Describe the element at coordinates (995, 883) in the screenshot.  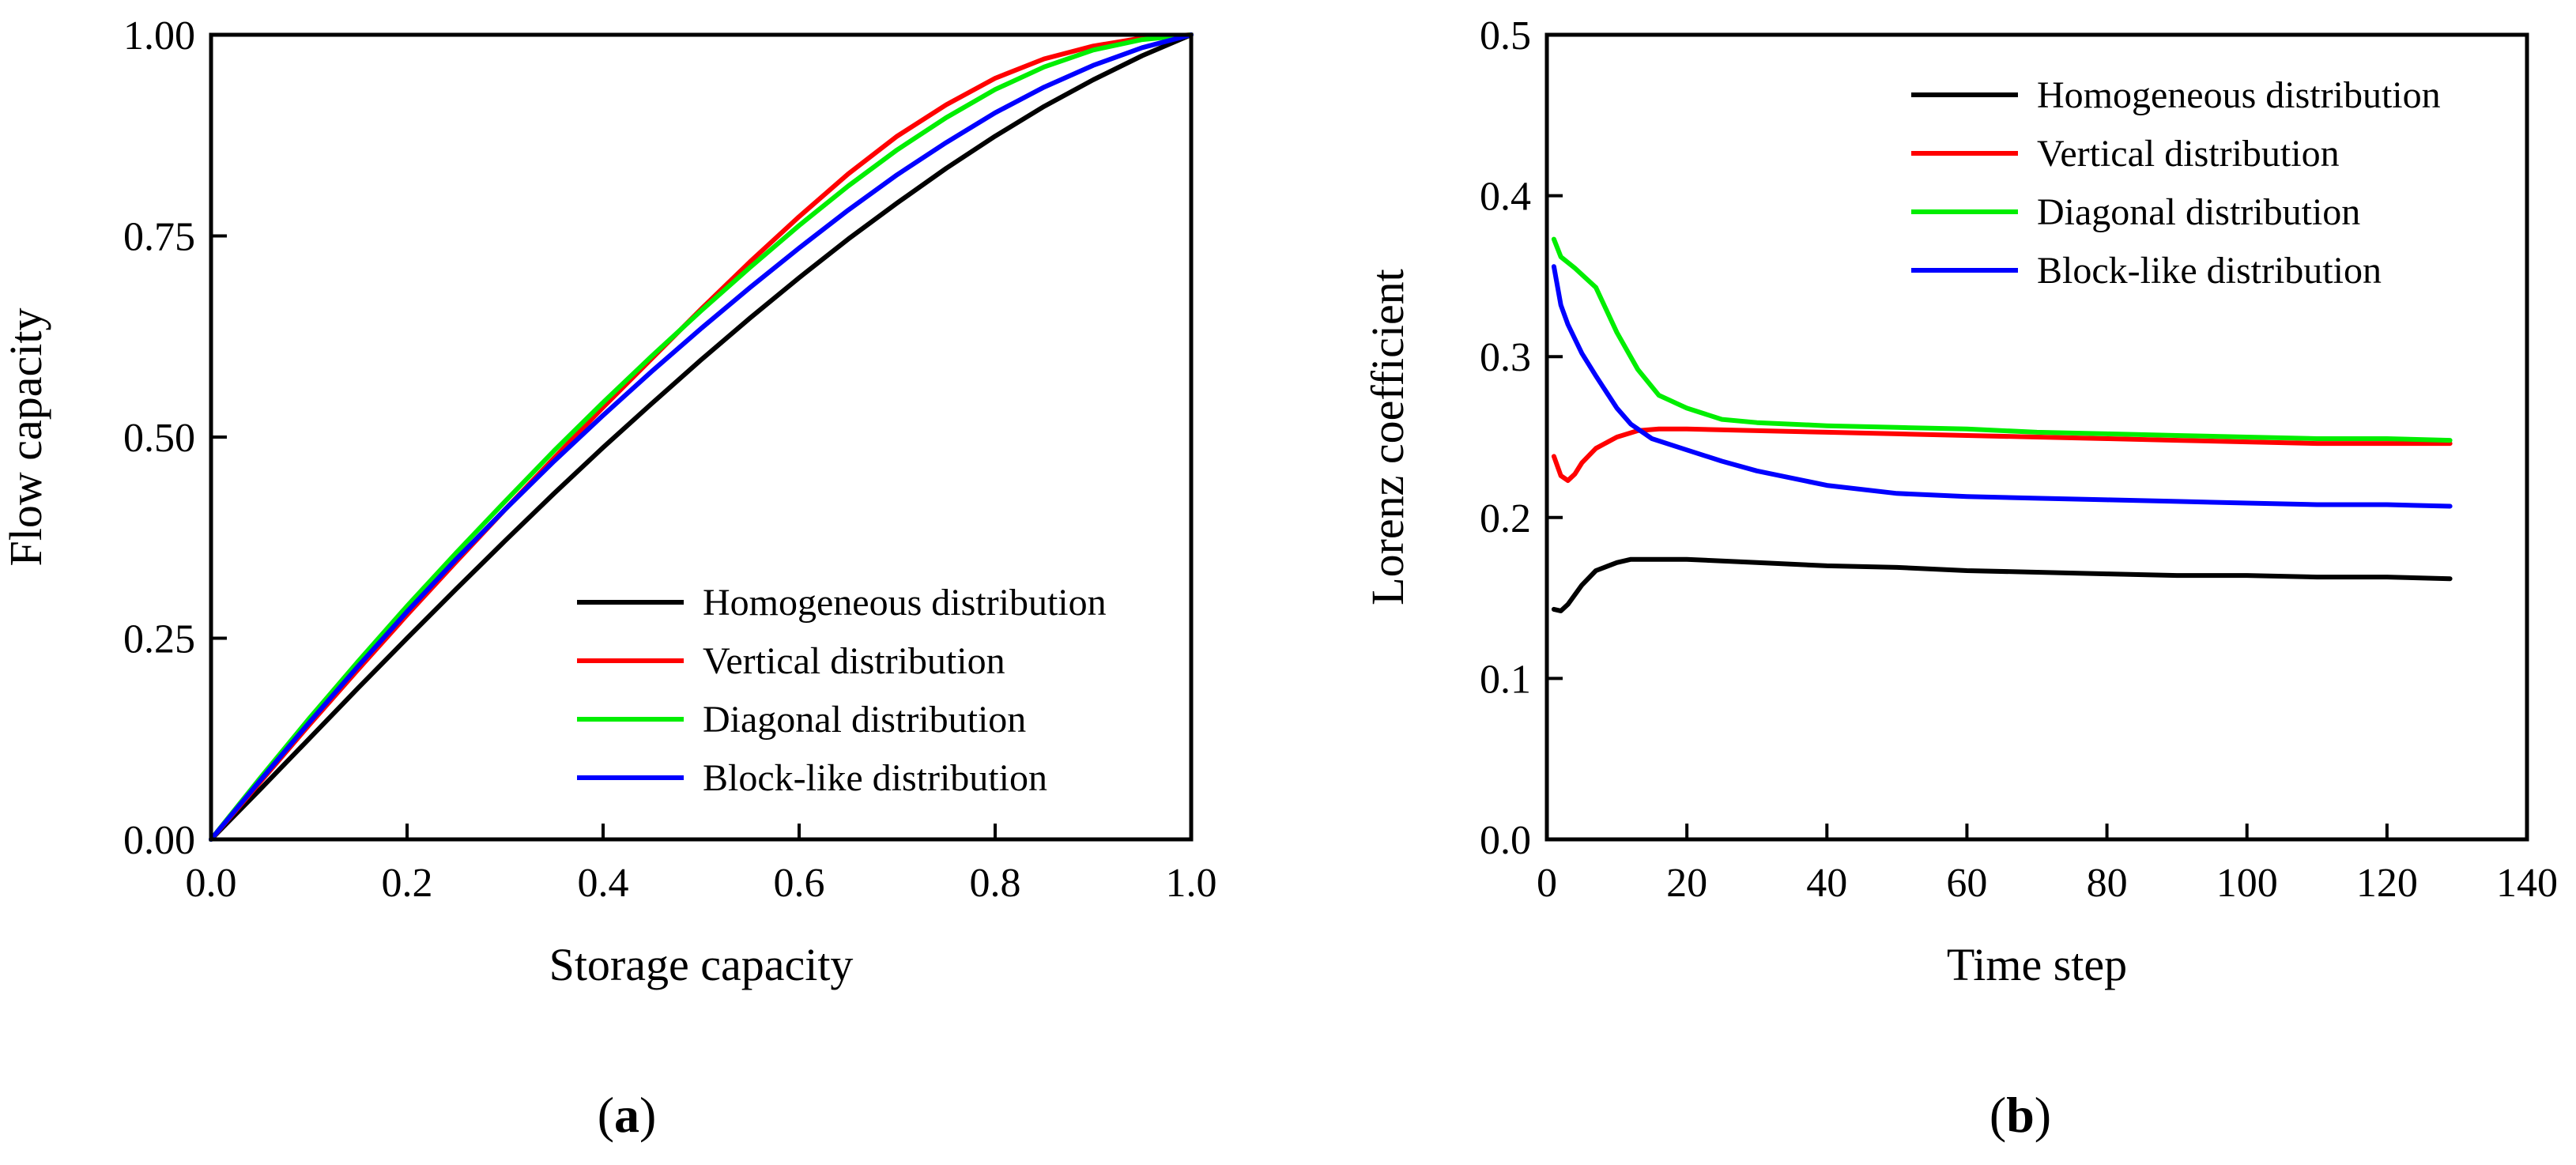
I see `x-tick-label: 0.8` at that location.